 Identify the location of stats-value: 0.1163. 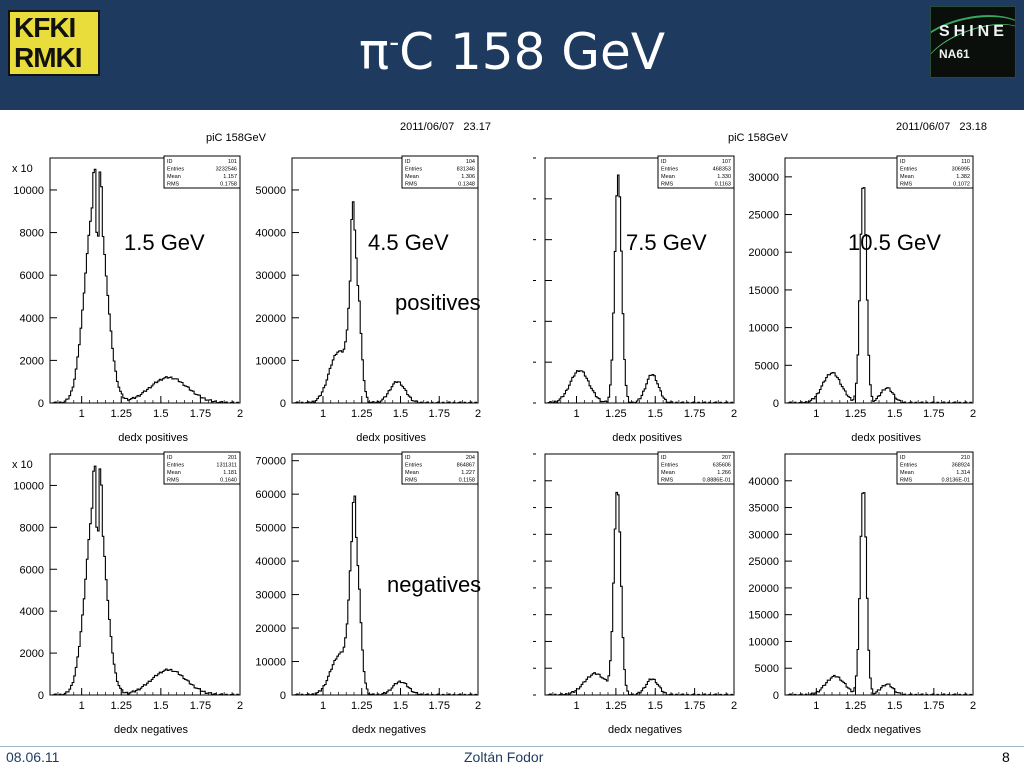
(723, 185).